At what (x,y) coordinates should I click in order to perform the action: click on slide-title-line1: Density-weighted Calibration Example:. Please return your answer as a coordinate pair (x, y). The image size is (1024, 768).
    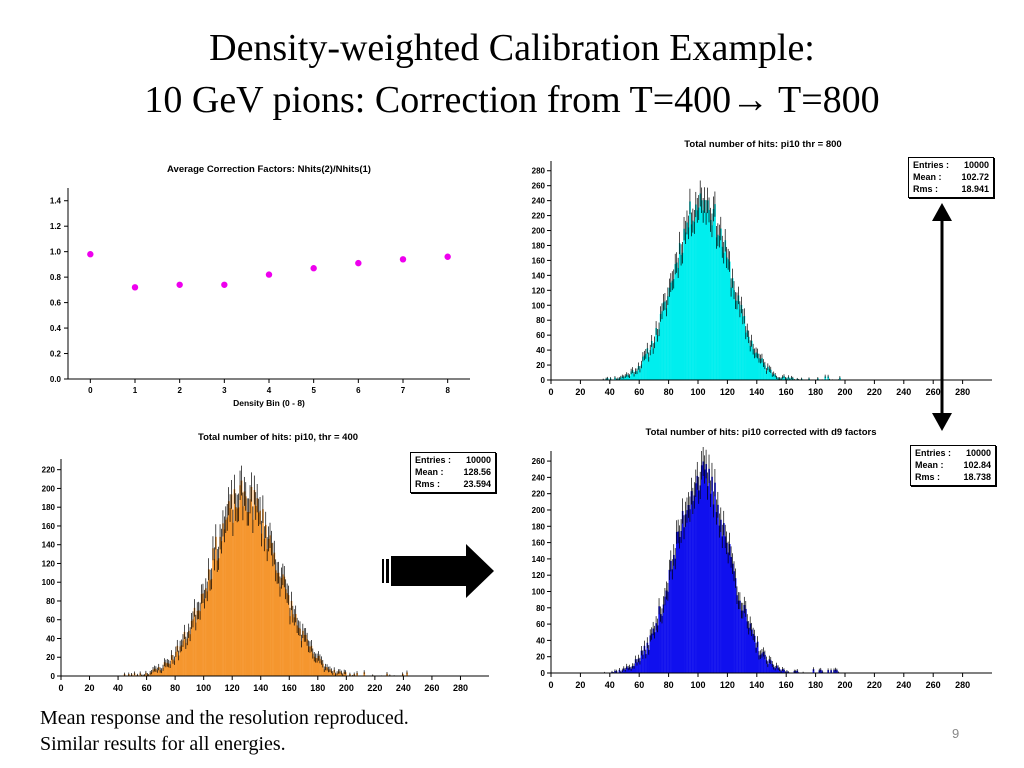
    Looking at the image, I should click on (512, 48).